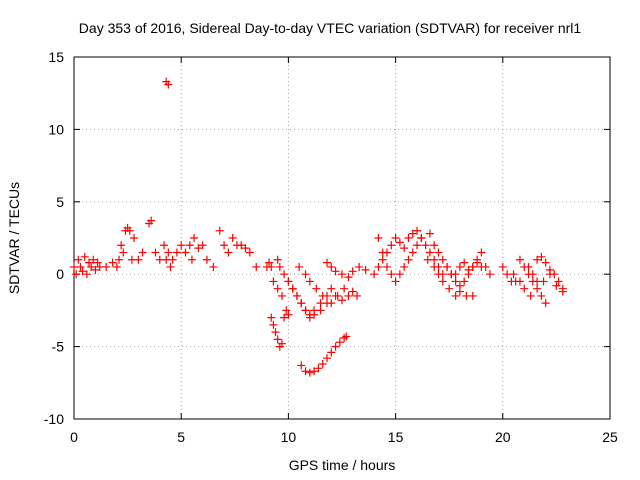 The height and width of the screenshot is (480, 640). What do you see at coordinates (58, 347) in the screenshot?
I see `y-tick-label: -5` at bounding box center [58, 347].